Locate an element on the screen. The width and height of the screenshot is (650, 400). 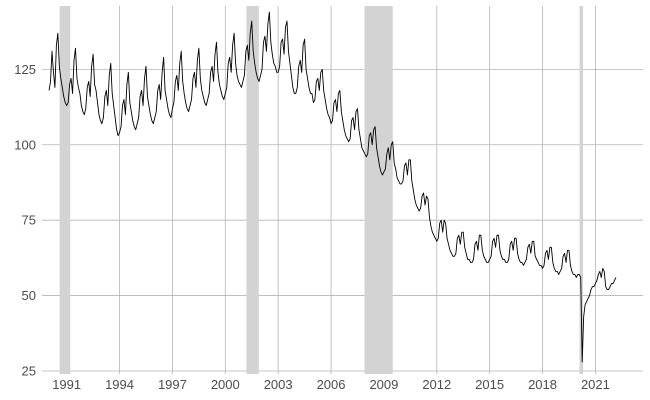
x-tick-label: 1991 is located at coordinates (66, 384).